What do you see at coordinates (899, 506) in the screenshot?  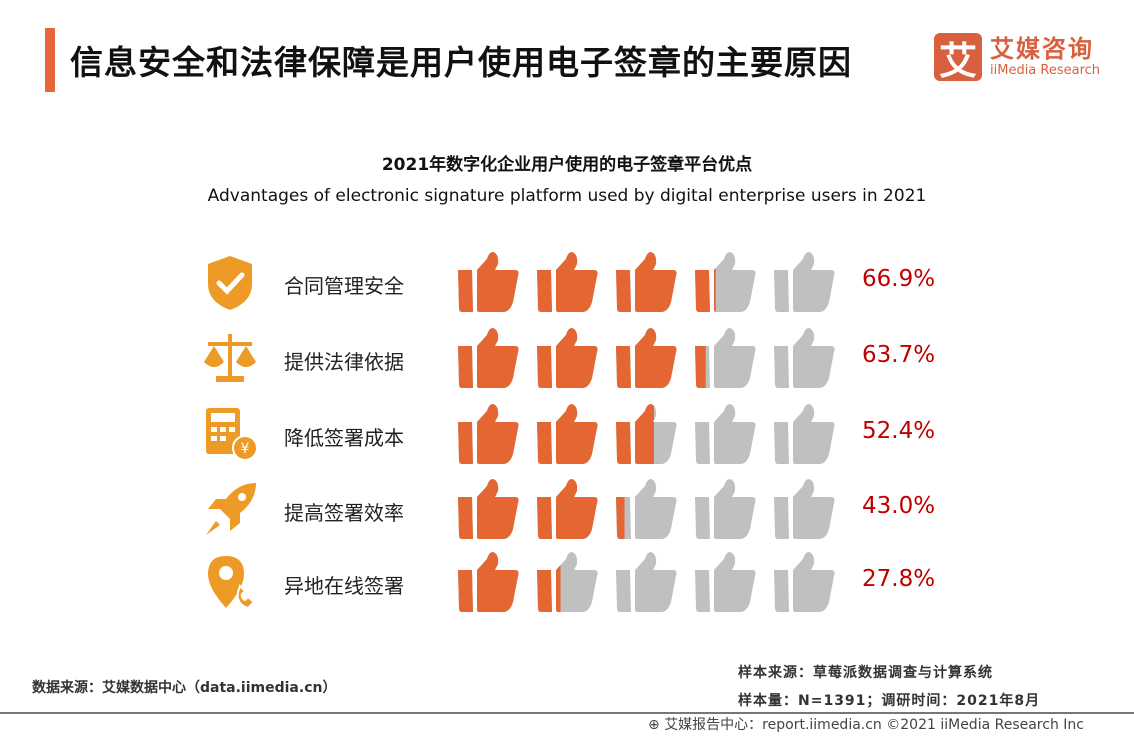 I see `value-label: 43.0%` at bounding box center [899, 506].